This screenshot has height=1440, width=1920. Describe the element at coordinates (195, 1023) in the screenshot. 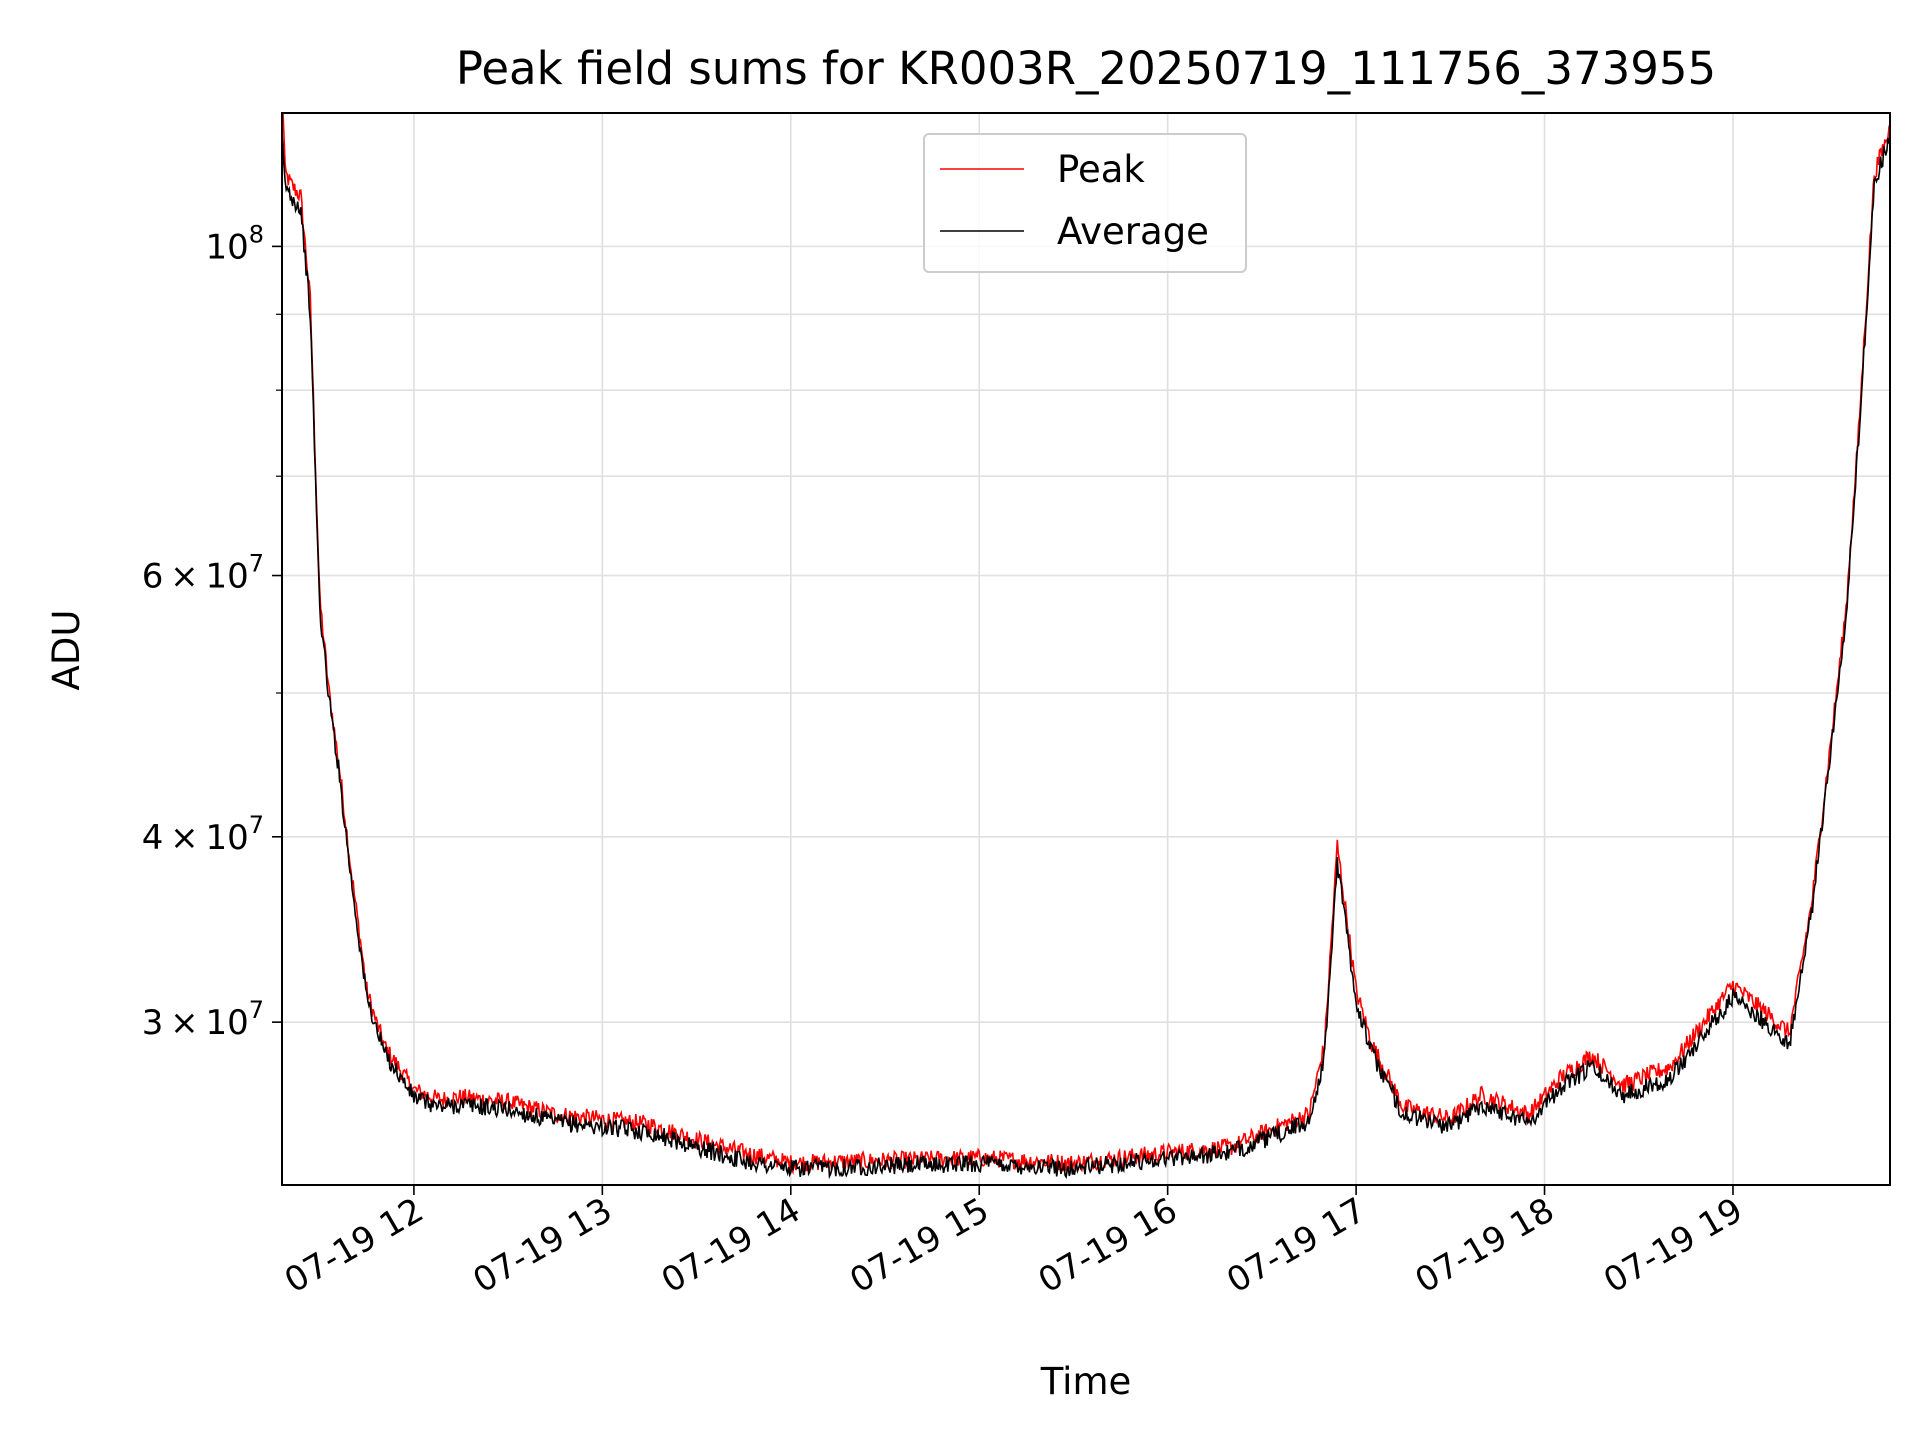

I see `y-tick-coefficient: 3 × 10` at that location.